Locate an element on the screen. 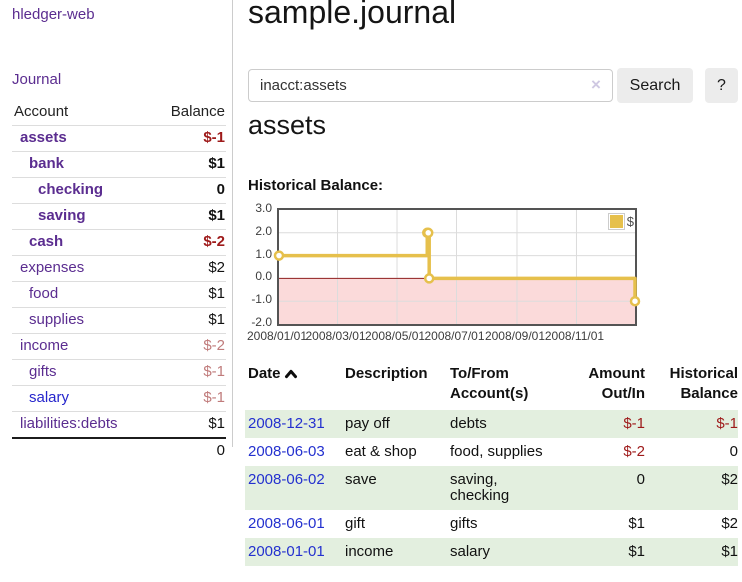 This screenshot has width=742, height=582. clear-search-icon: × is located at coordinates (596, 84).